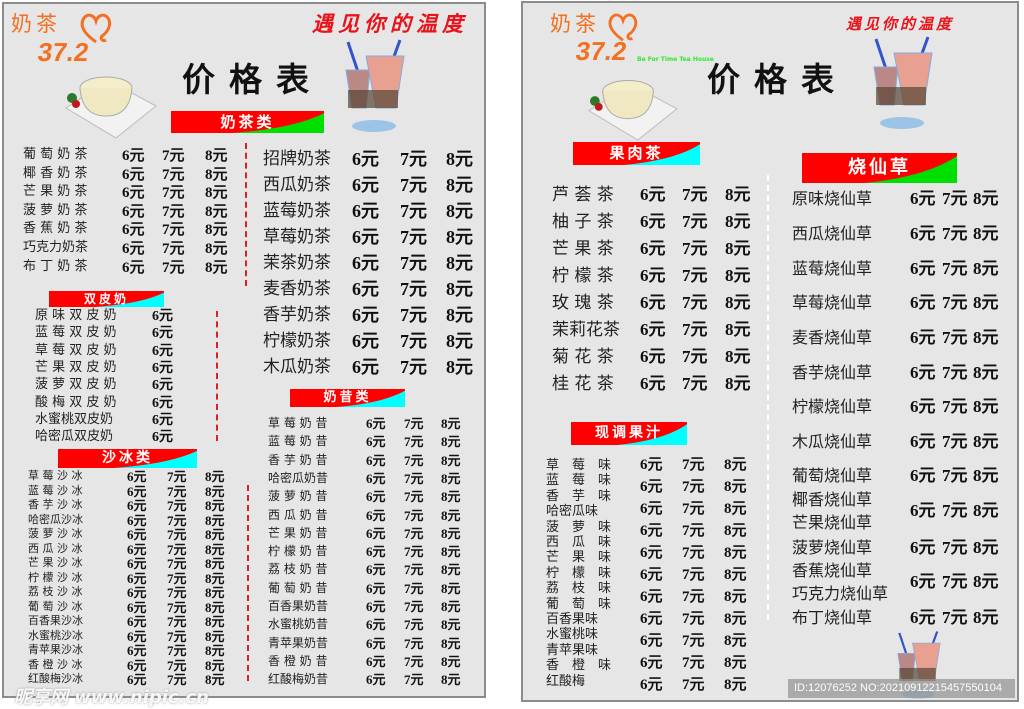  What do you see at coordinates (390, 23) in the screenshot?
I see `slogan: 遇见你的温度` at bounding box center [390, 23].